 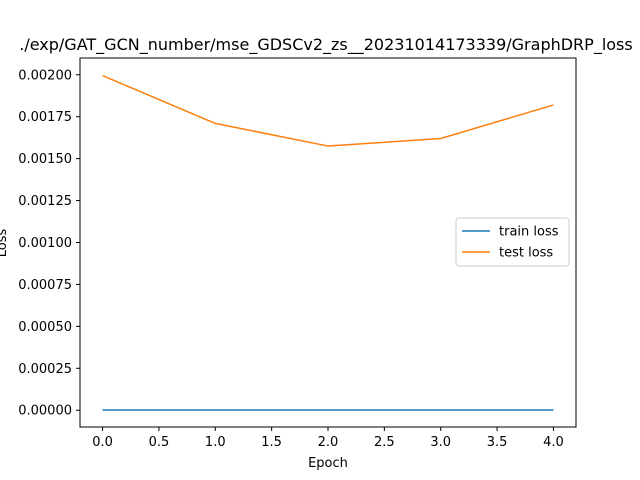 I want to click on x-axis: 0.0 0.5 1.0 1.5 2.0 2.5 3.0 3.5 4.0, so click(x=328, y=438).